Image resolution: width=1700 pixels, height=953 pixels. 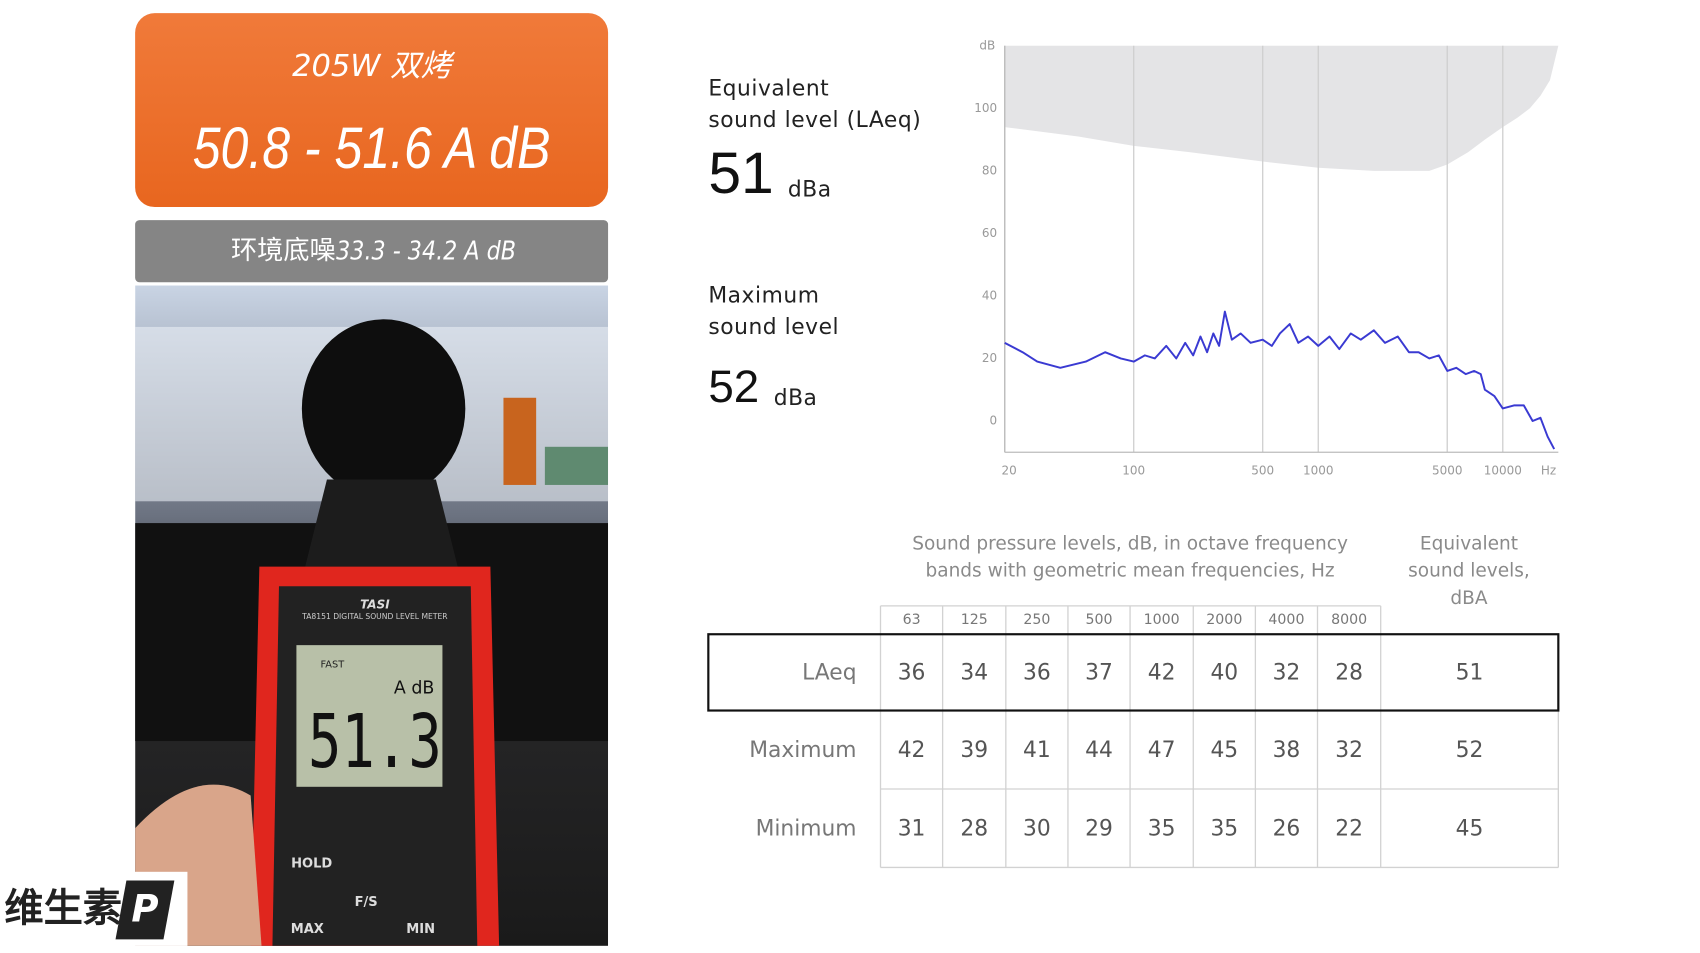 What do you see at coordinates (375, 742) in the screenshot?
I see `meter-reading: 51.3` at bounding box center [375, 742].